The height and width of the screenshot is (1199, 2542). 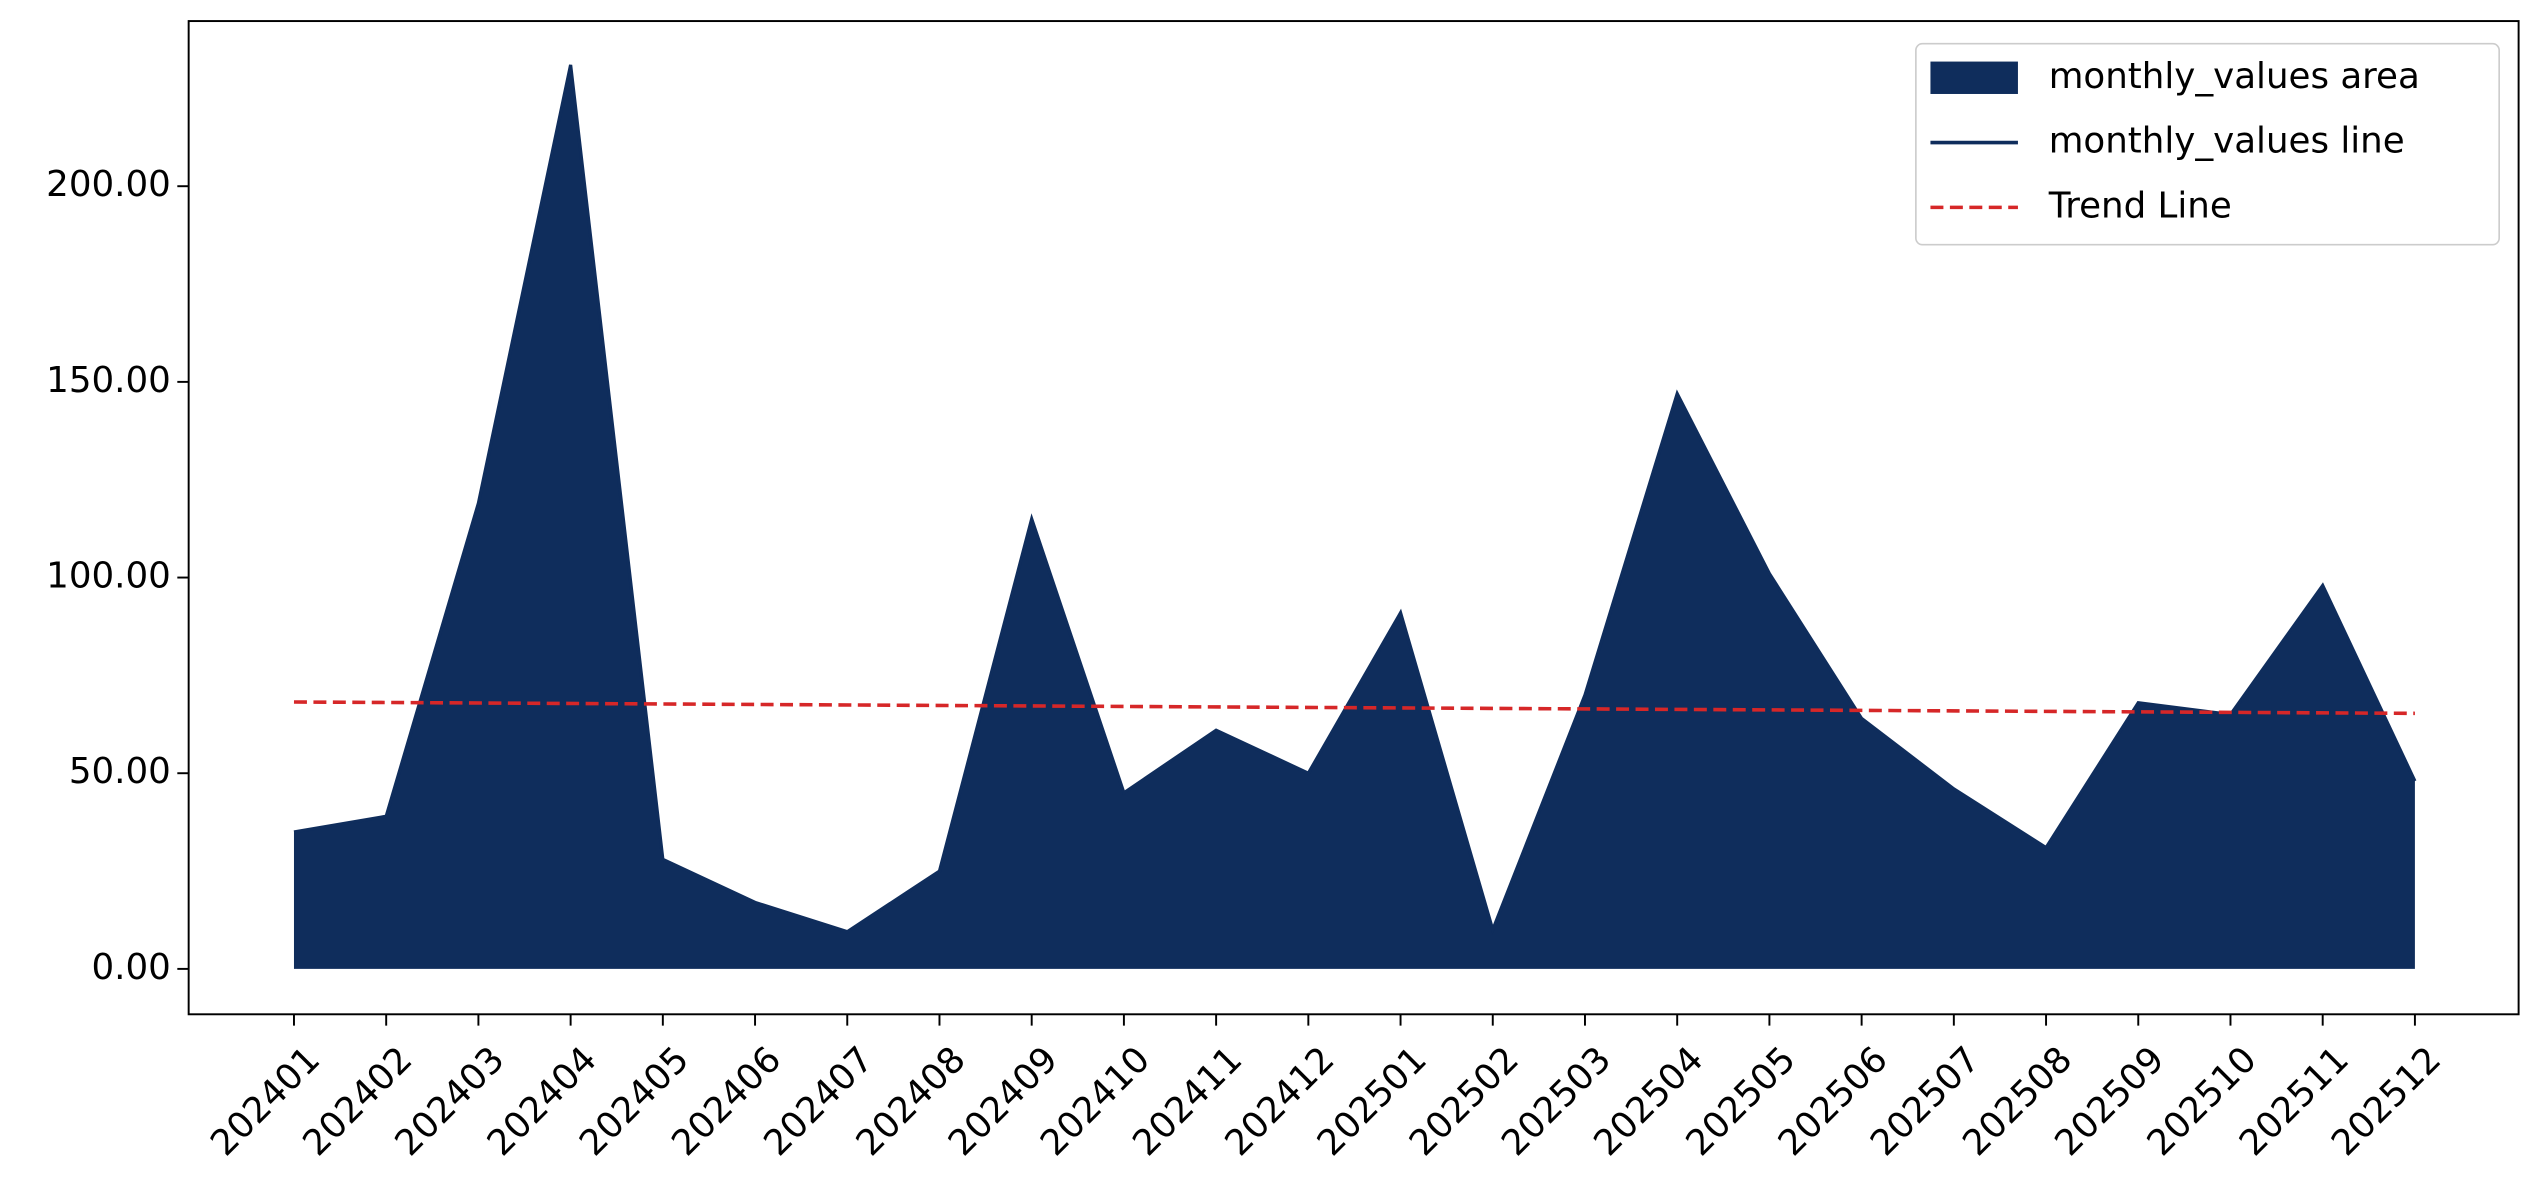 I want to click on y-tick-label: 50.00, so click(x=120, y=771).